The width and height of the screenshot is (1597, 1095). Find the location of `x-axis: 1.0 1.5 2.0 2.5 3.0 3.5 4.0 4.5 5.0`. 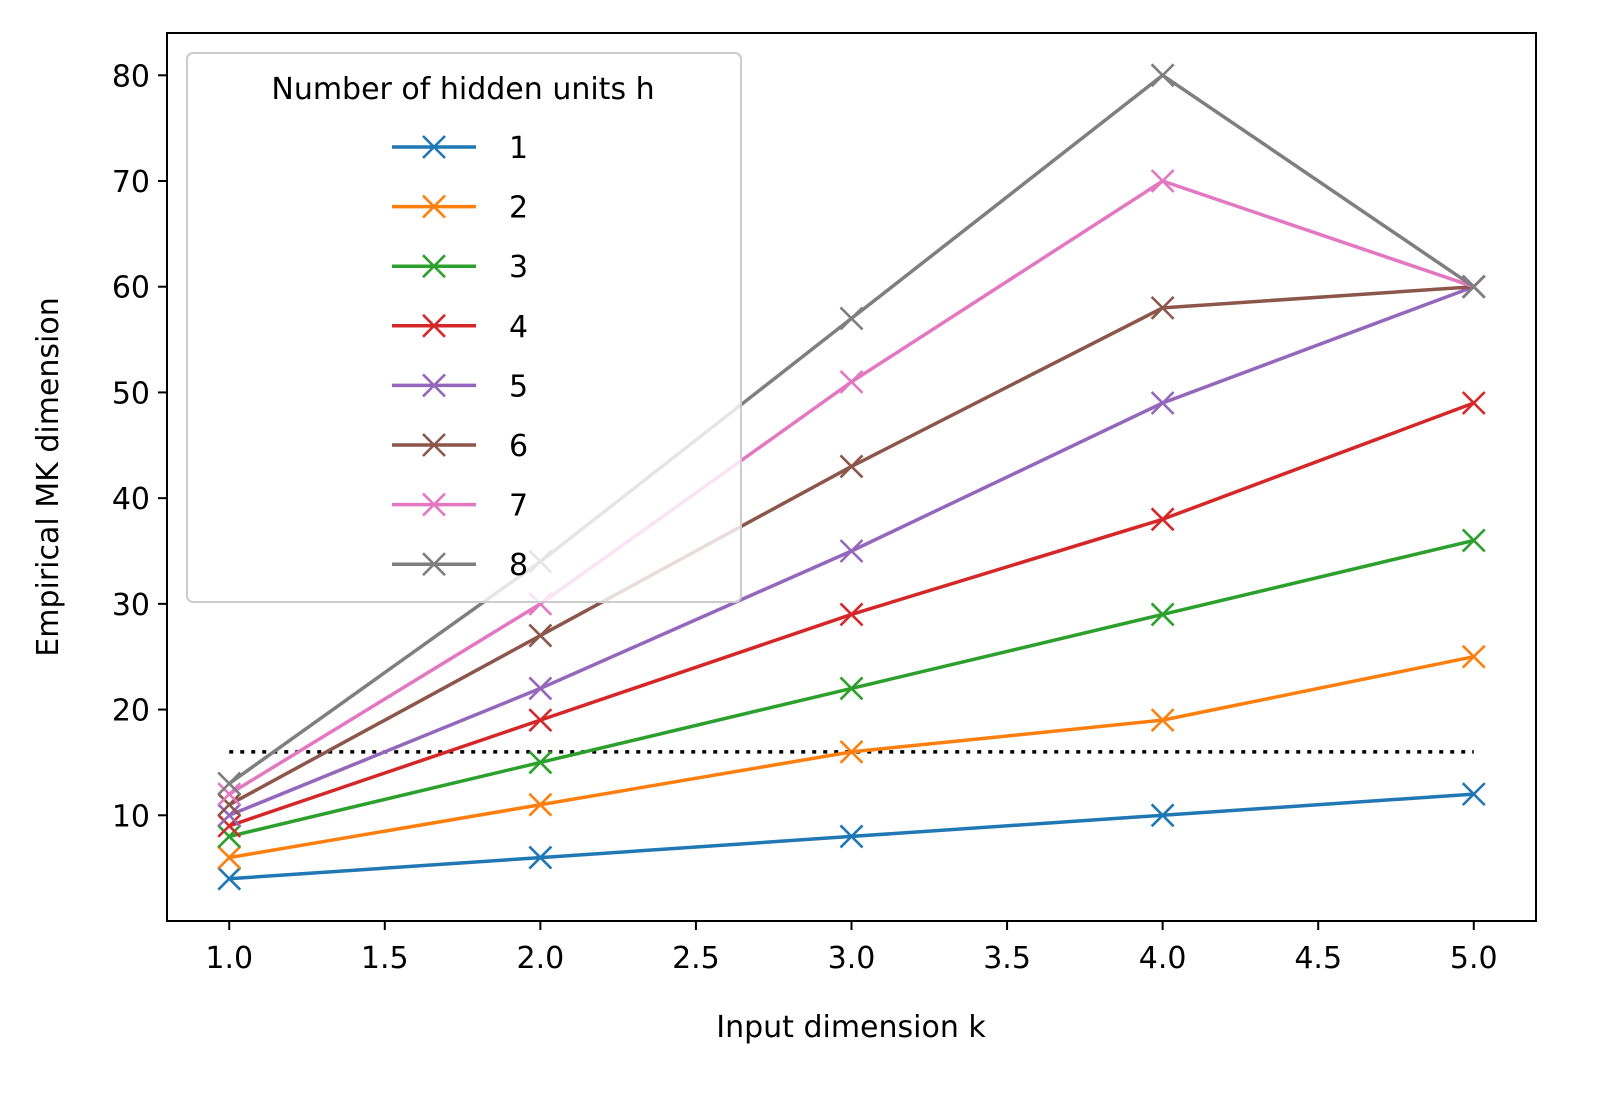

x-axis: 1.0 1.5 2.0 2.5 3.0 3.5 4.0 4.5 5.0 is located at coordinates (851, 948).